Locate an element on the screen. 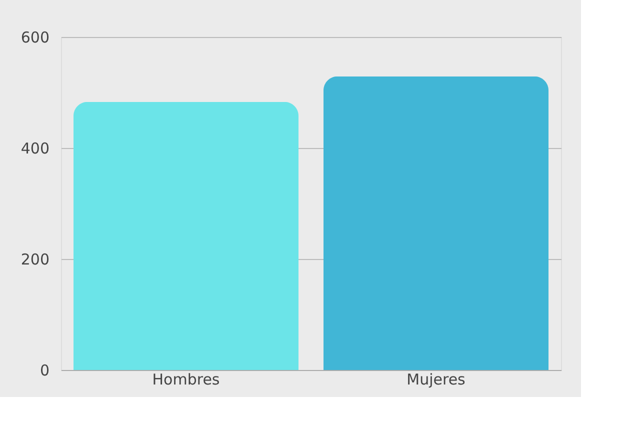 Image resolution: width=617 pixels, height=427 pixels. y-tick-label: 400 is located at coordinates (35, 149).